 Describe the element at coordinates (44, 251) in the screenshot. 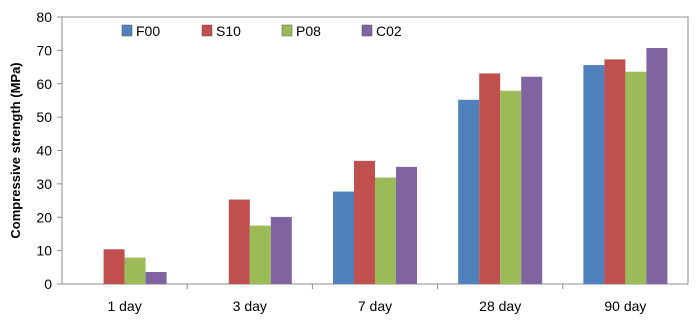

I see `y-tick-label: 10` at that location.